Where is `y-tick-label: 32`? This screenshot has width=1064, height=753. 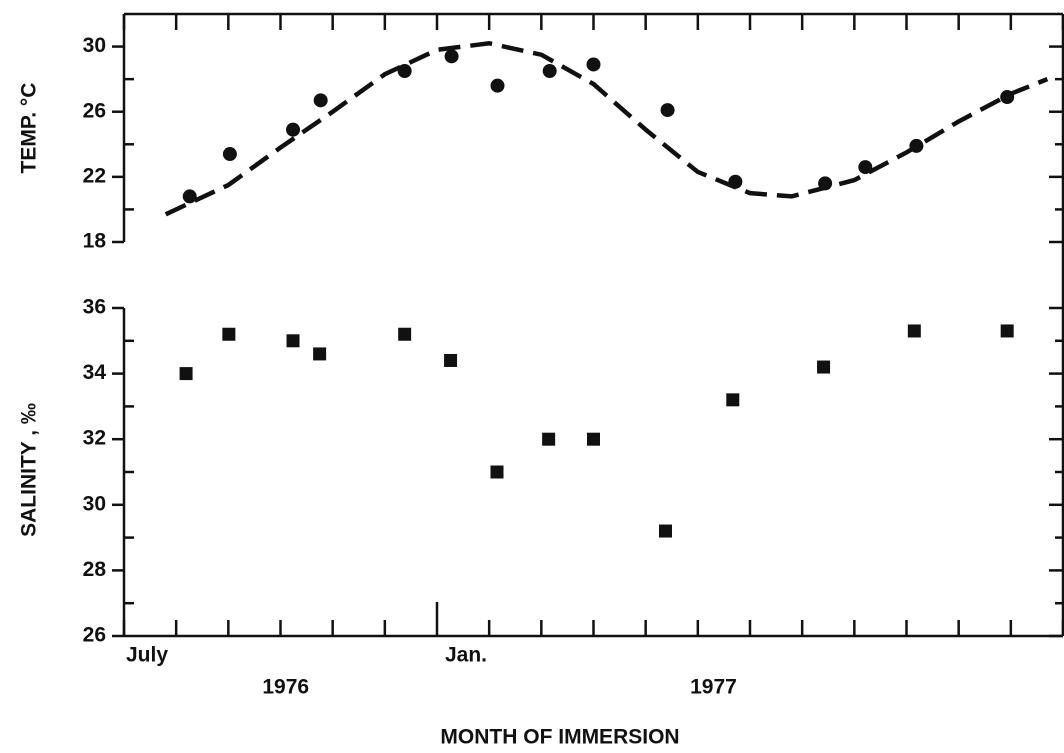
y-tick-label: 32 is located at coordinates (94, 438).